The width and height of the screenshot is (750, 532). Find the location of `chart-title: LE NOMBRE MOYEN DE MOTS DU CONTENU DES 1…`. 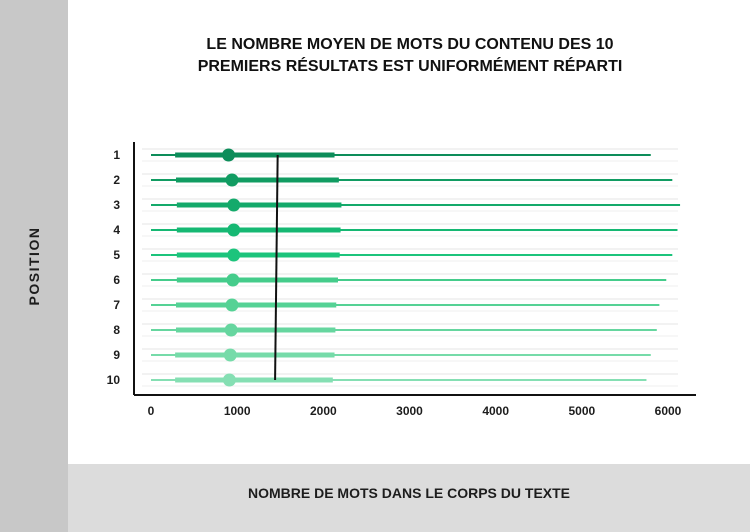

chart-title: LE NOMBRE MOYEN DE MOTS DU CONTENU DES 1… is located at coordinates (410, 56).